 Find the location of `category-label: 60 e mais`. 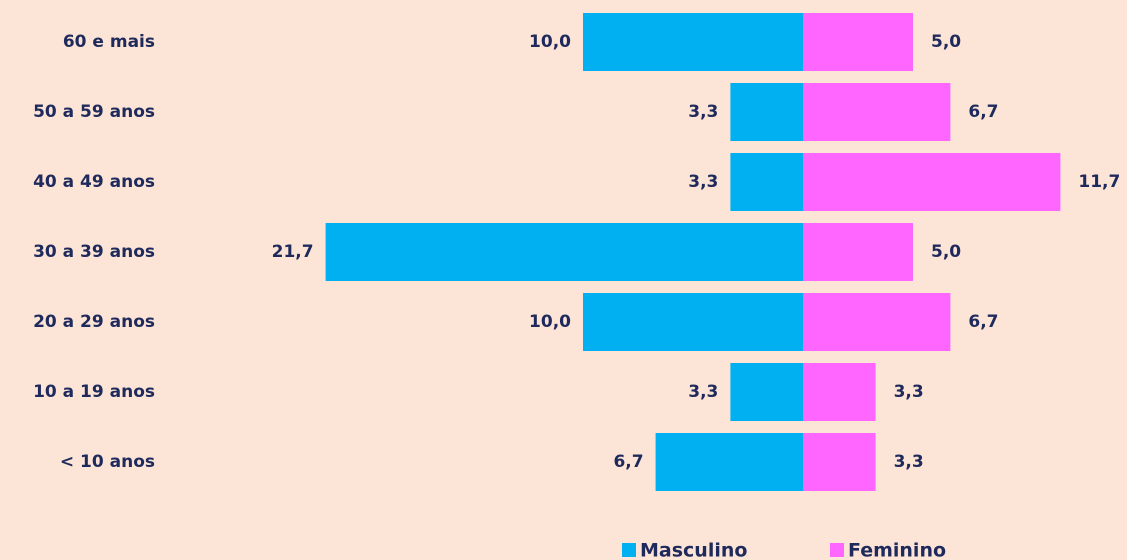

category-label: 60 e mais is located at coordinates (109, 42).